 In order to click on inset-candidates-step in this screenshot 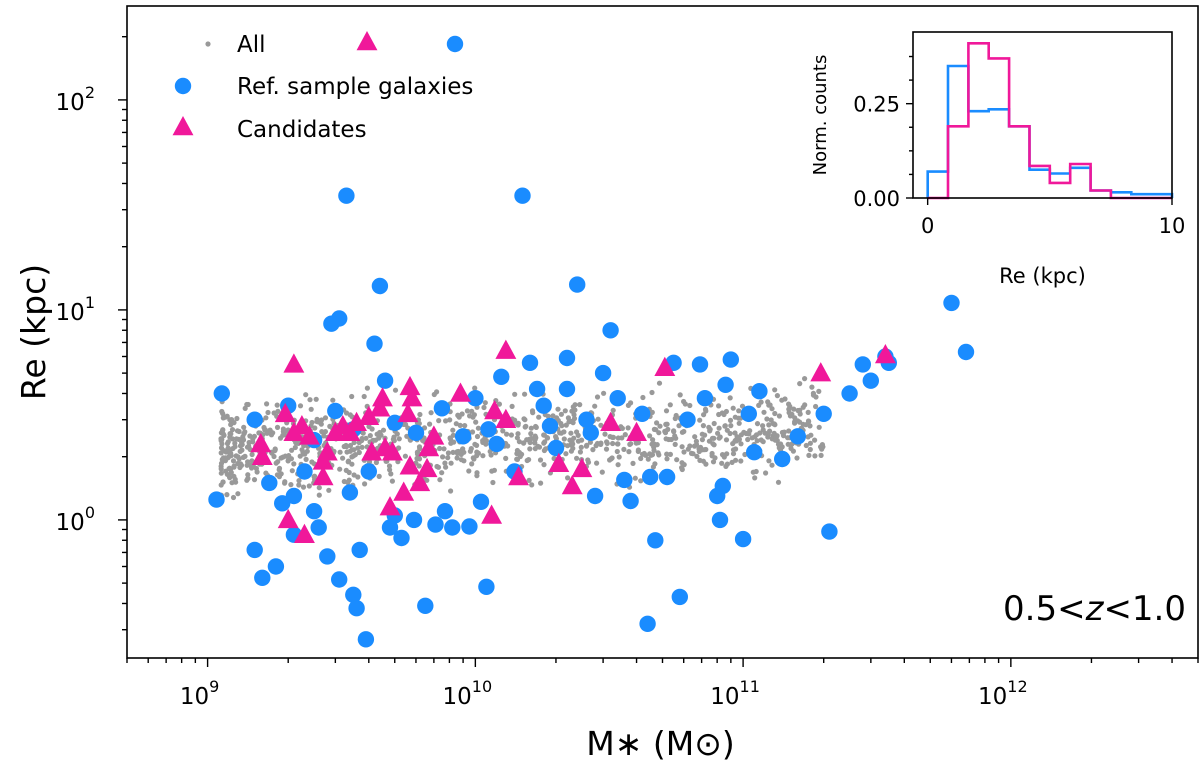, I will do `click(1049, 121)`.